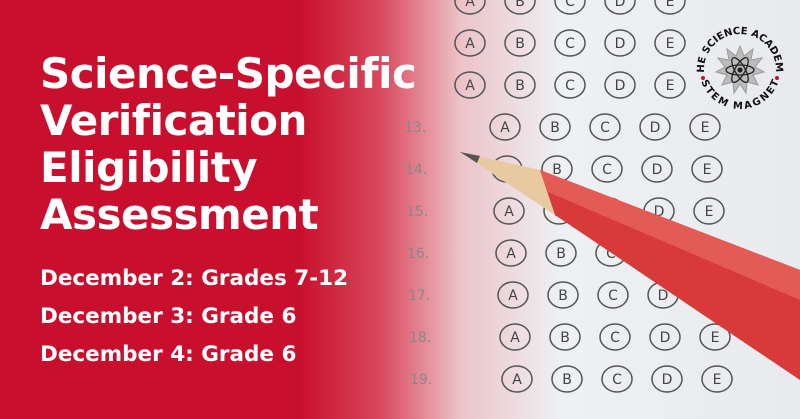  Describe the element at coordinates (149, 167) in the screenshot. I see `headline-line: Eligibility` at that location.